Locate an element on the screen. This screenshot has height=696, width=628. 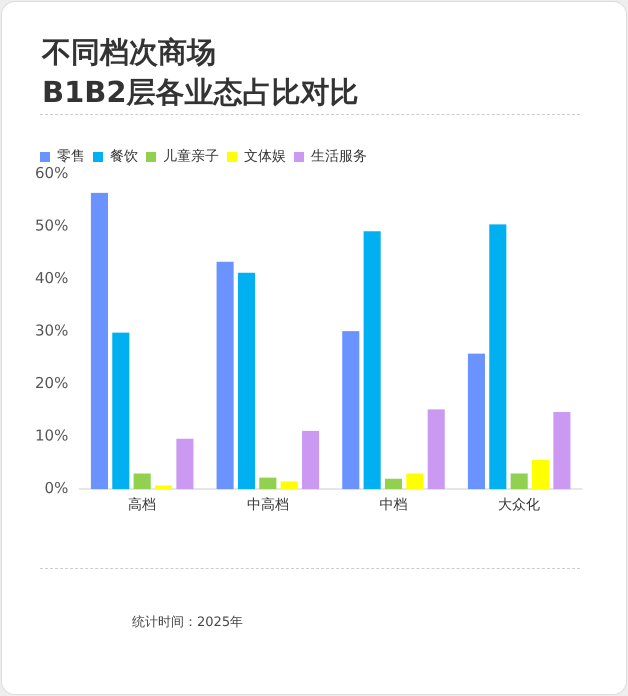
legend-label: 餐饮 is located at coordinates (124, 156).